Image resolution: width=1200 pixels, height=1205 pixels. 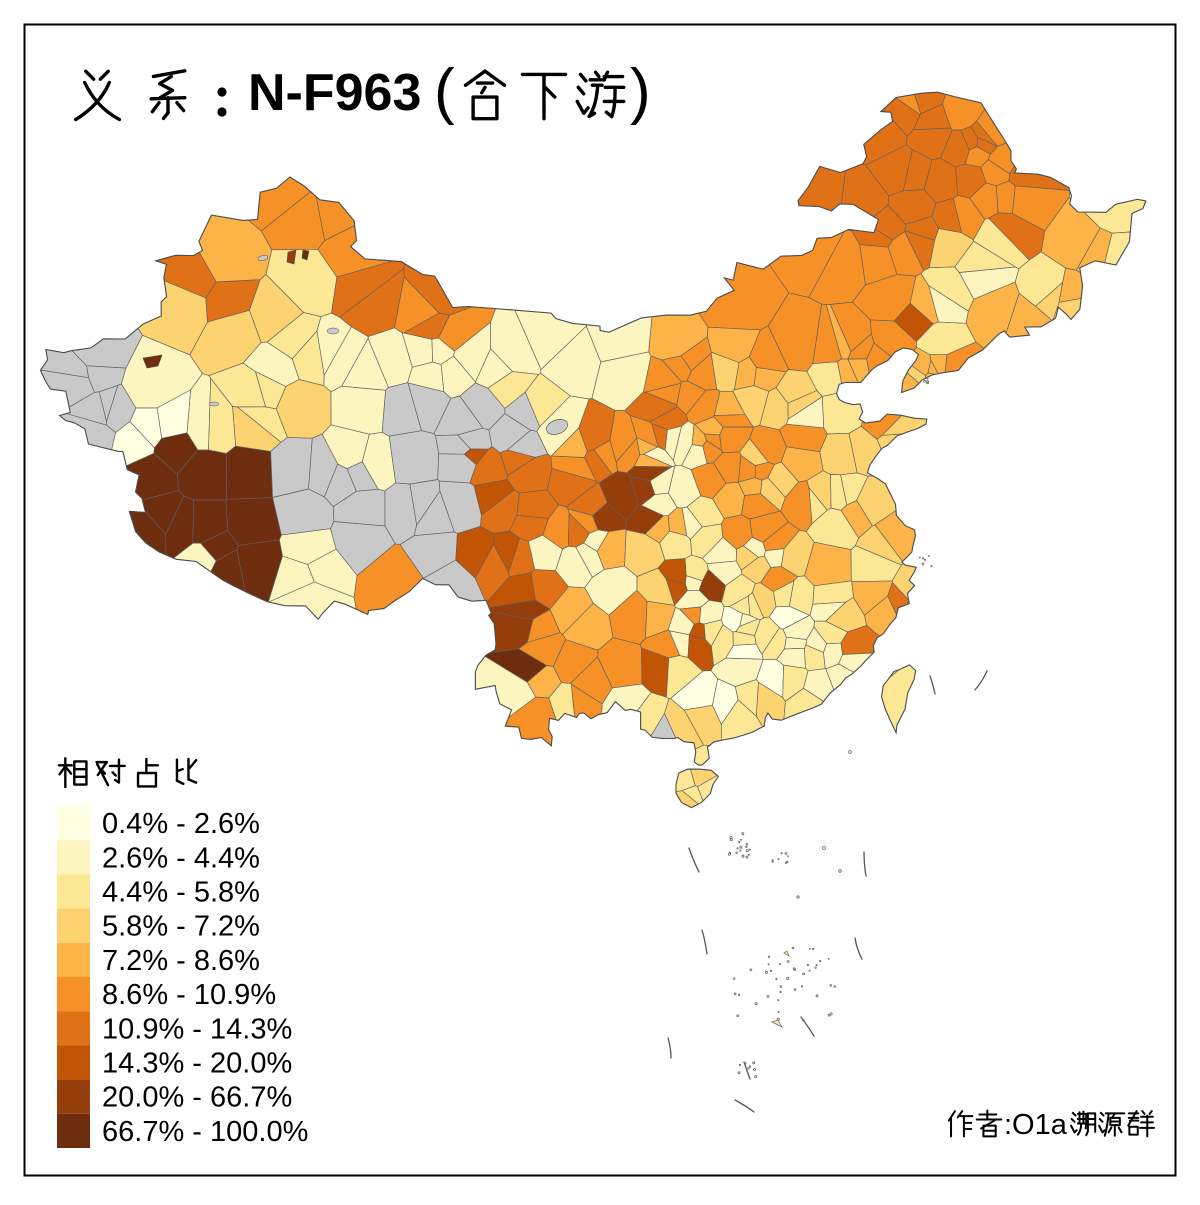 I want to click on svg-text: 14.3% - 20.0%, so click(x=197, y=1064).